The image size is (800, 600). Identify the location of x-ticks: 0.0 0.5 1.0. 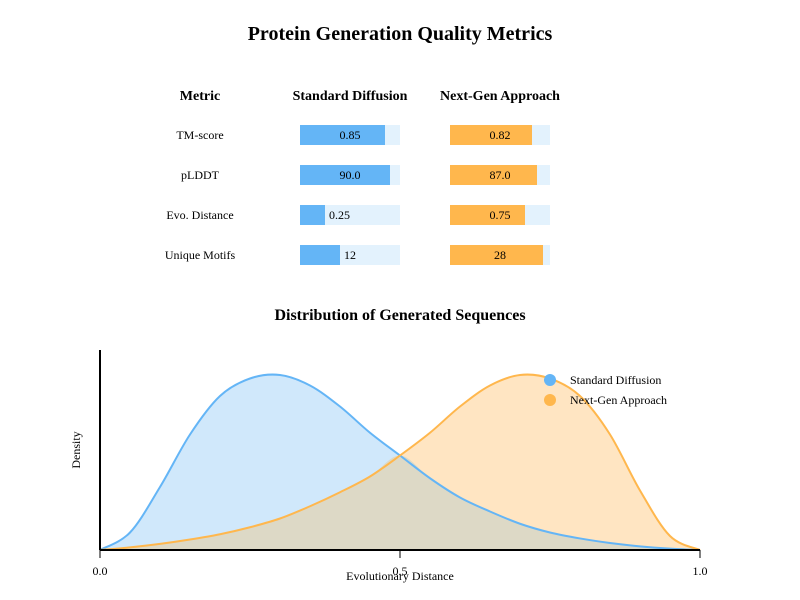
(400, 564).